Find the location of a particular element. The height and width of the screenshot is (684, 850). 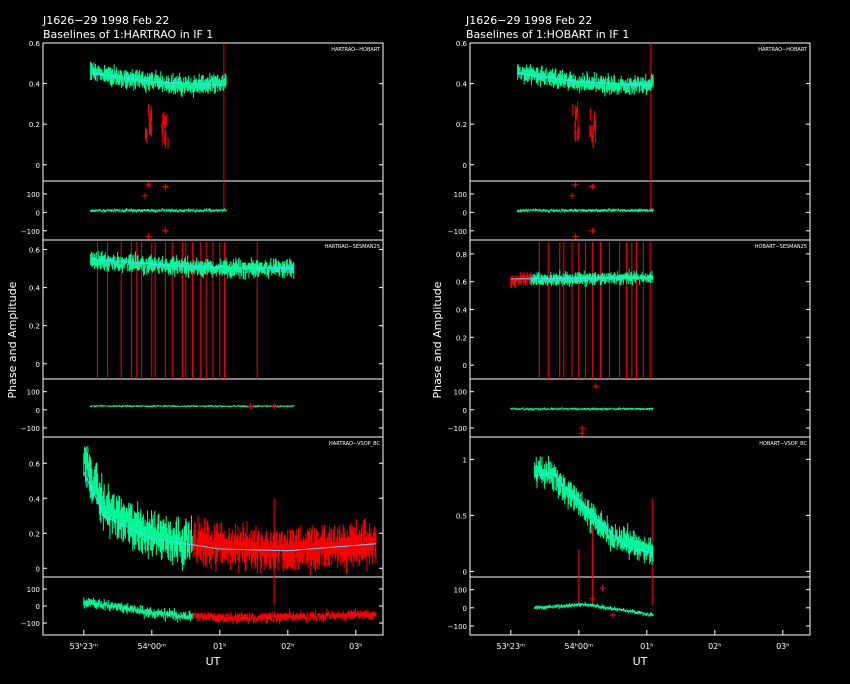

baseline-label: HARTRAO−SESMAN25 is located at coordinates (352, 247).